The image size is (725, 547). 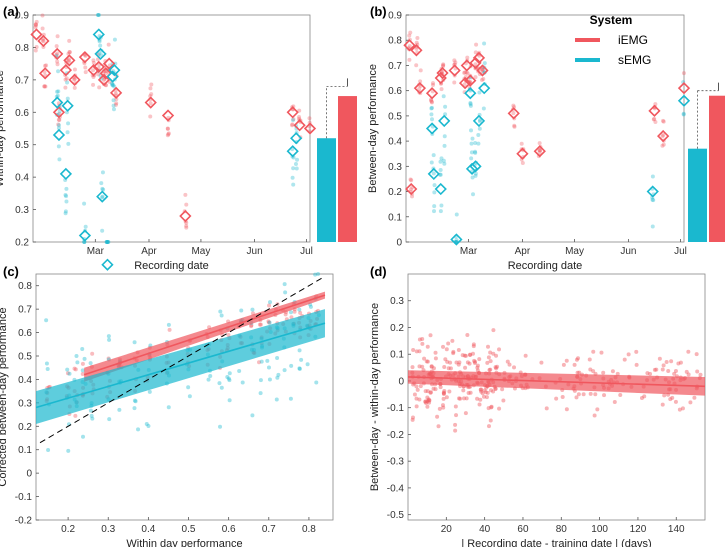 What do you see at coordinates (396, 488) in the screenshot?
I see `y-tick-label: -0.4` at bounding box center [396, 488].